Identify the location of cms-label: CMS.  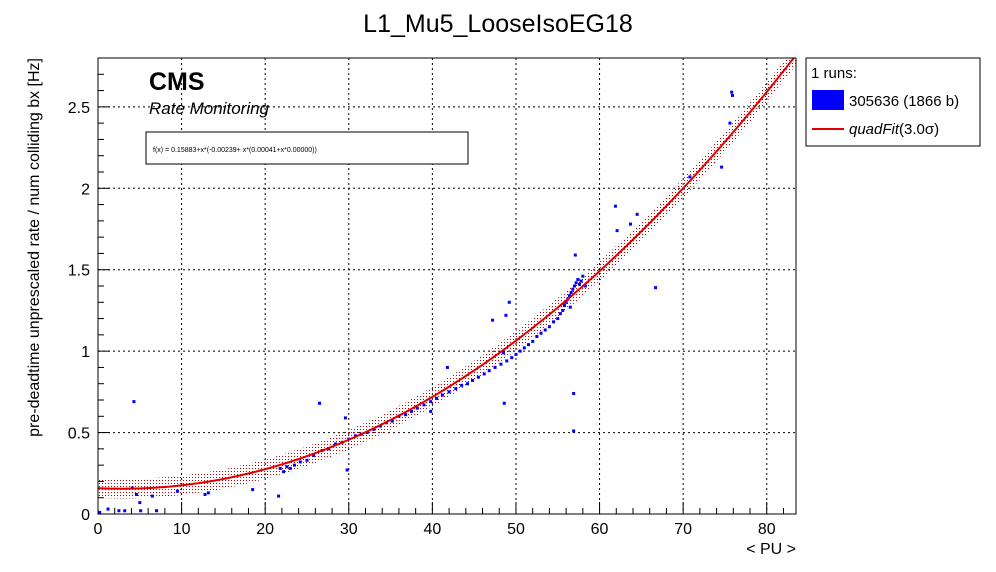
(177, 82).